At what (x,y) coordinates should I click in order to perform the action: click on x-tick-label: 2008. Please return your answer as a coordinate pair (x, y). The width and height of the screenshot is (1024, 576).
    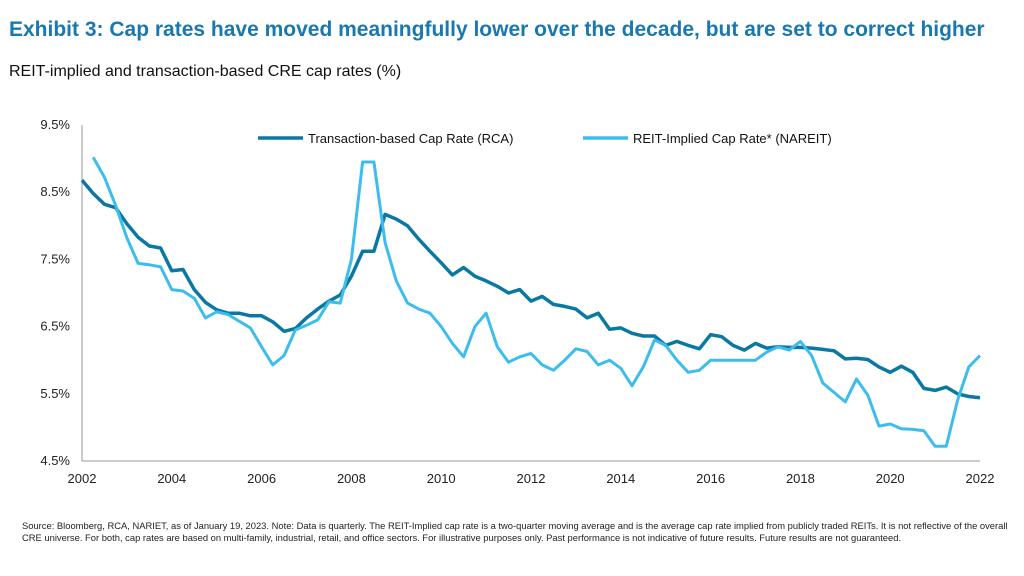
    Looking at the image, I should click on (351, 478).